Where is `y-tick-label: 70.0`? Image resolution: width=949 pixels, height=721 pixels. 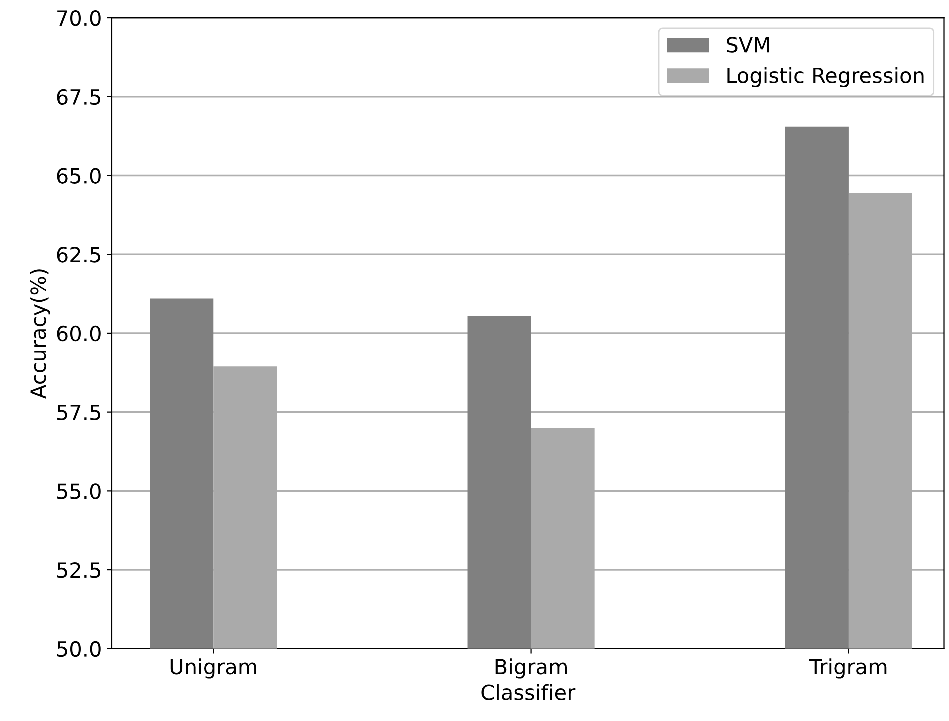 y-tick-label: 70.0 is located at coordinates (79, 18).